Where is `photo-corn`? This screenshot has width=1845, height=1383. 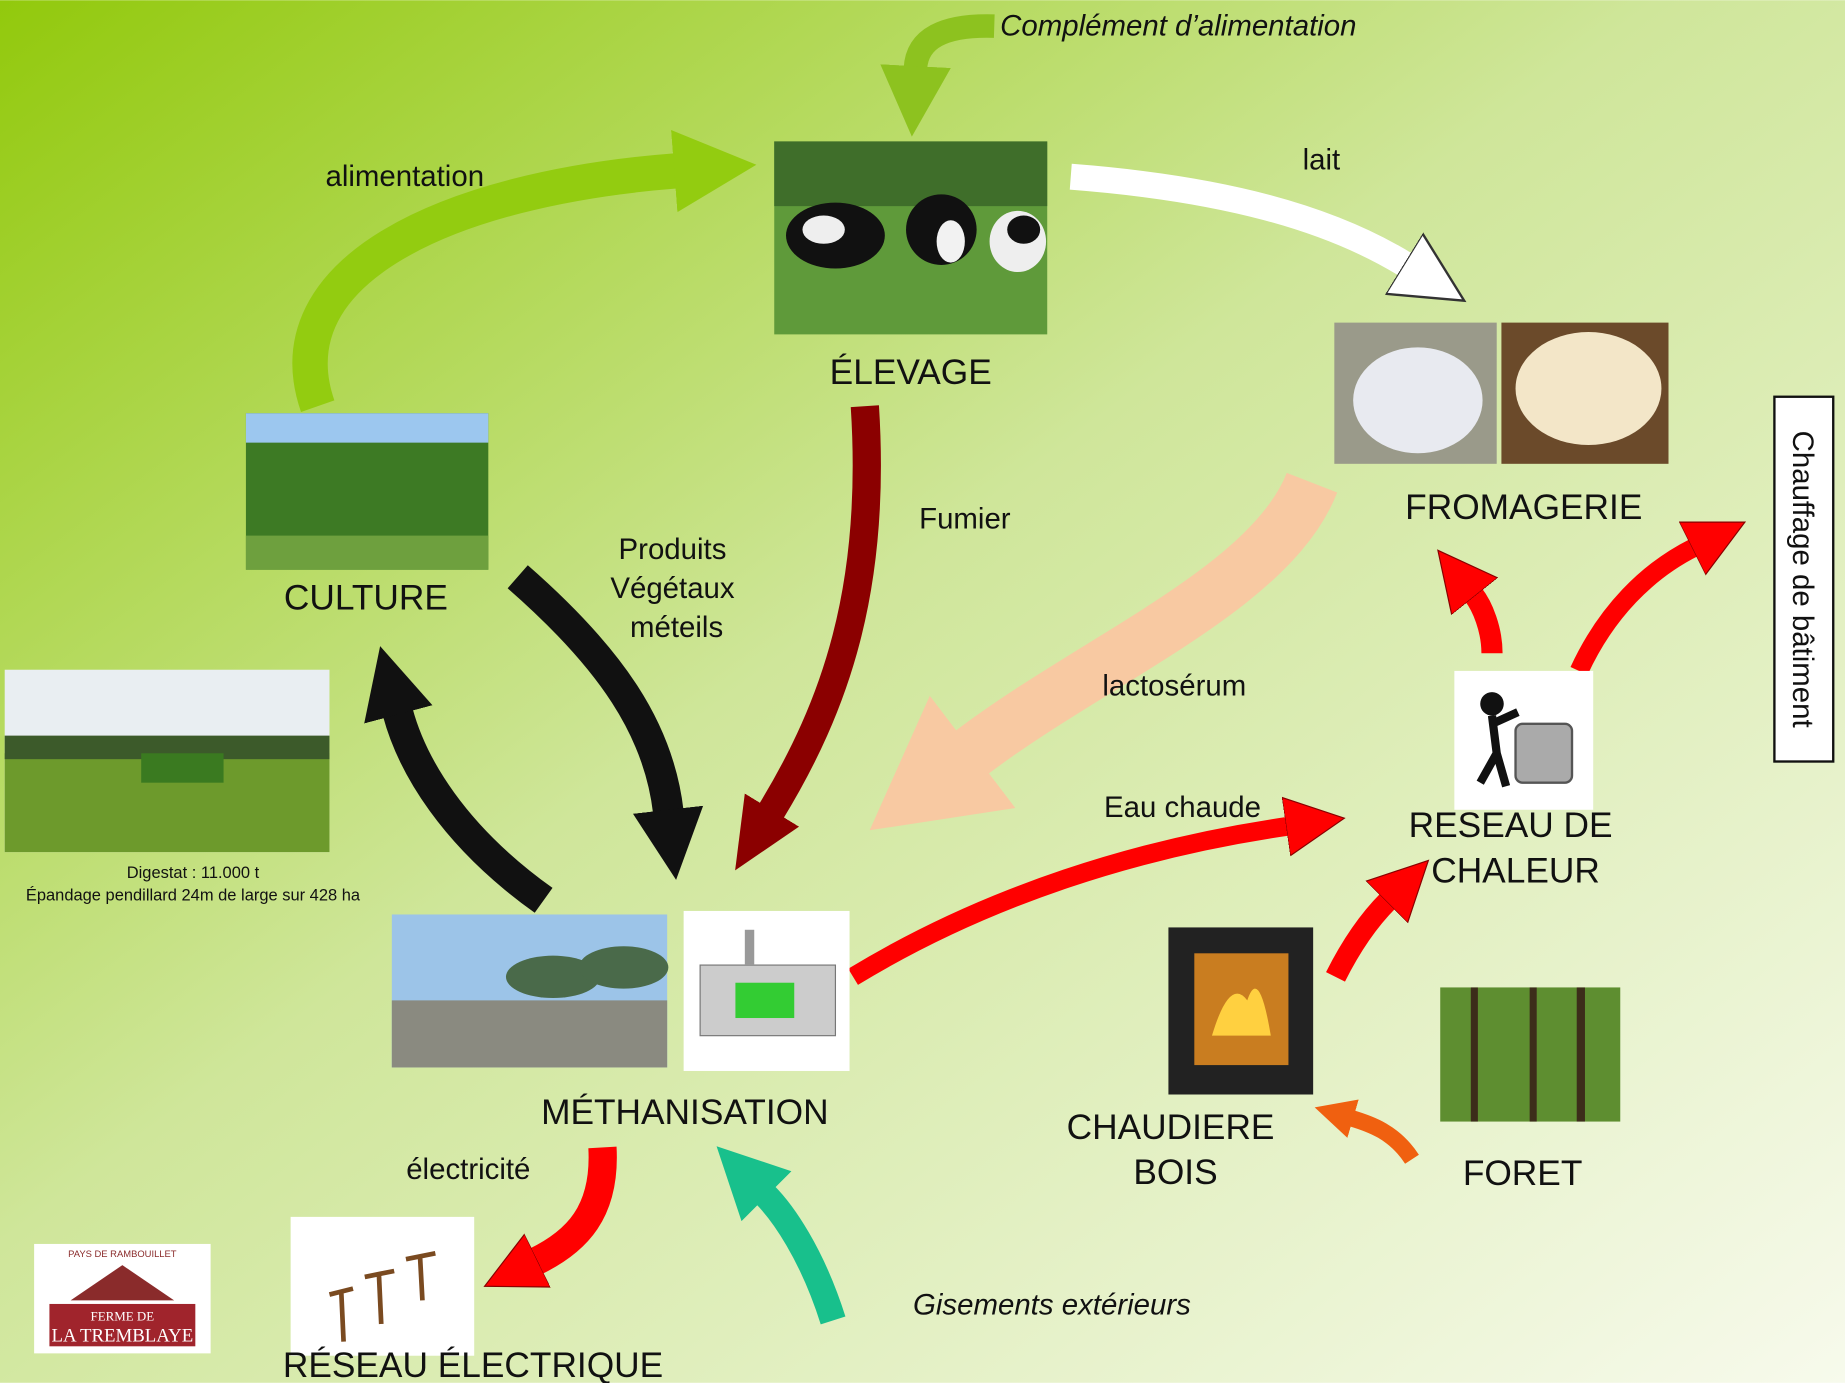 photo-corn is located at coordinates (367, 491).